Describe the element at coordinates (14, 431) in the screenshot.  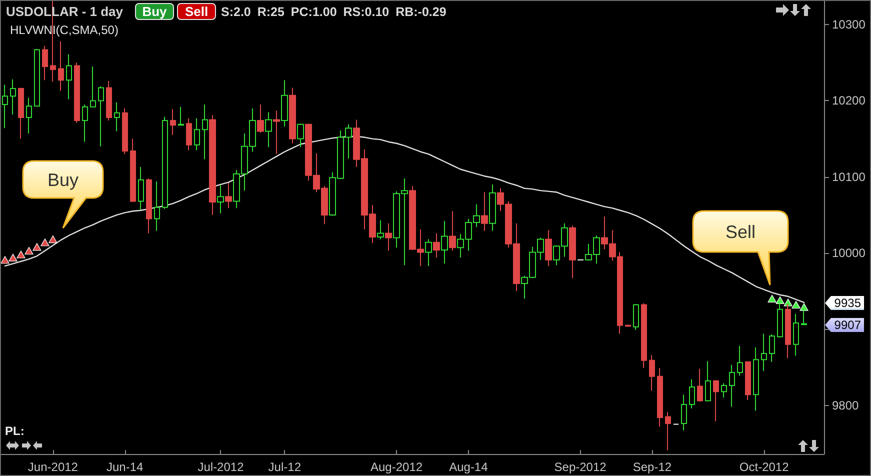
I see `annotation: PL:` at that location.